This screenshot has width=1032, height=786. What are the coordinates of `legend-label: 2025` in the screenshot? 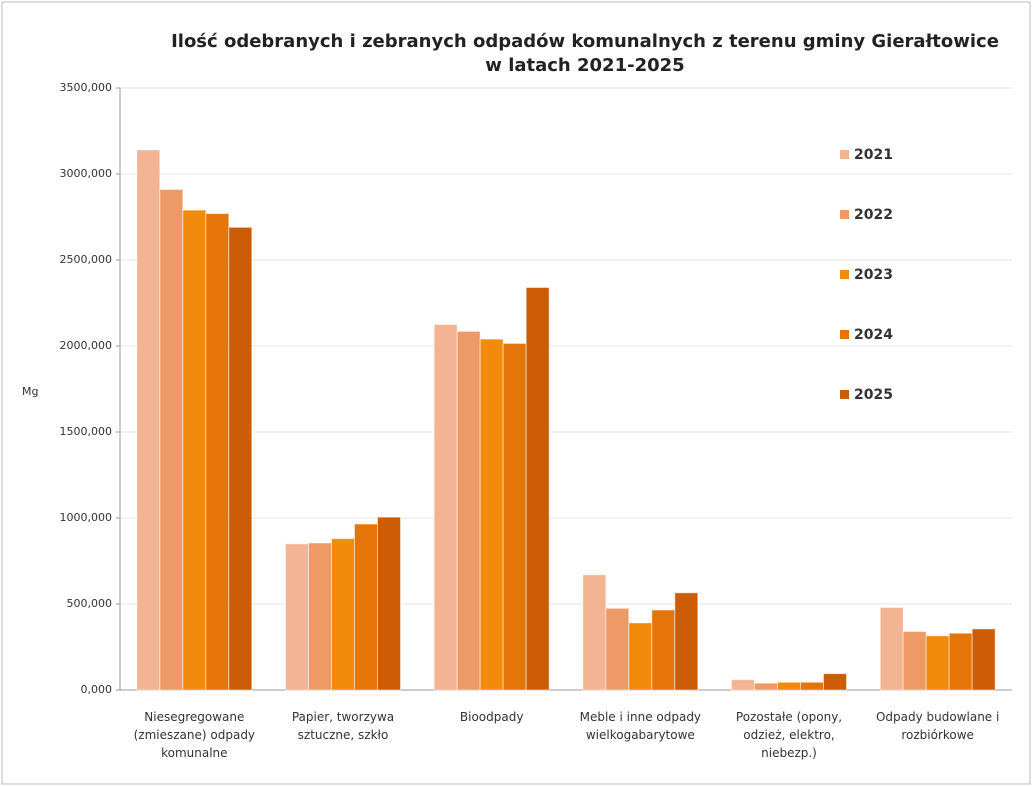 It's located at (873, 395).